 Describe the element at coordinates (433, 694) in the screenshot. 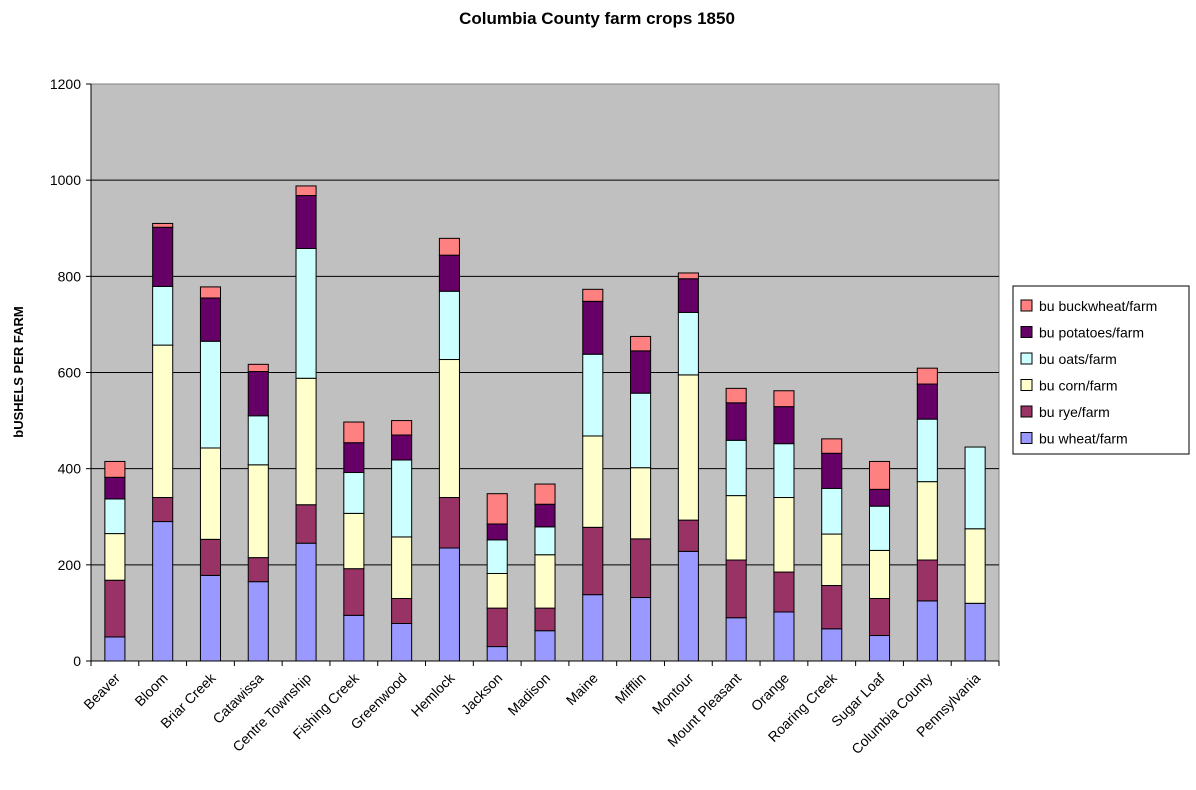

I see `x-tick-label: Hemlock` at that location.